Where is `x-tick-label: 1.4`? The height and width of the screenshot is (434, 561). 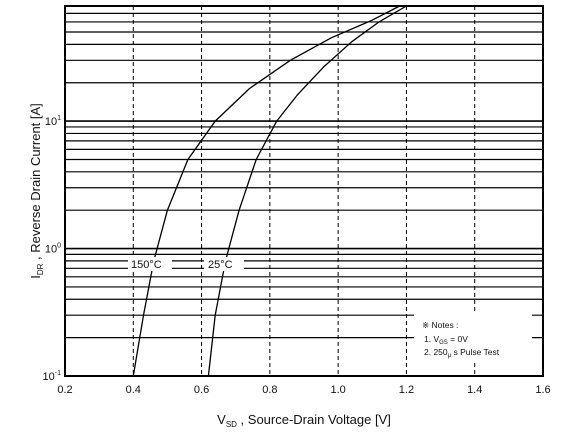
x-tick-label: 1.4 is located at coordinates (474, 390).